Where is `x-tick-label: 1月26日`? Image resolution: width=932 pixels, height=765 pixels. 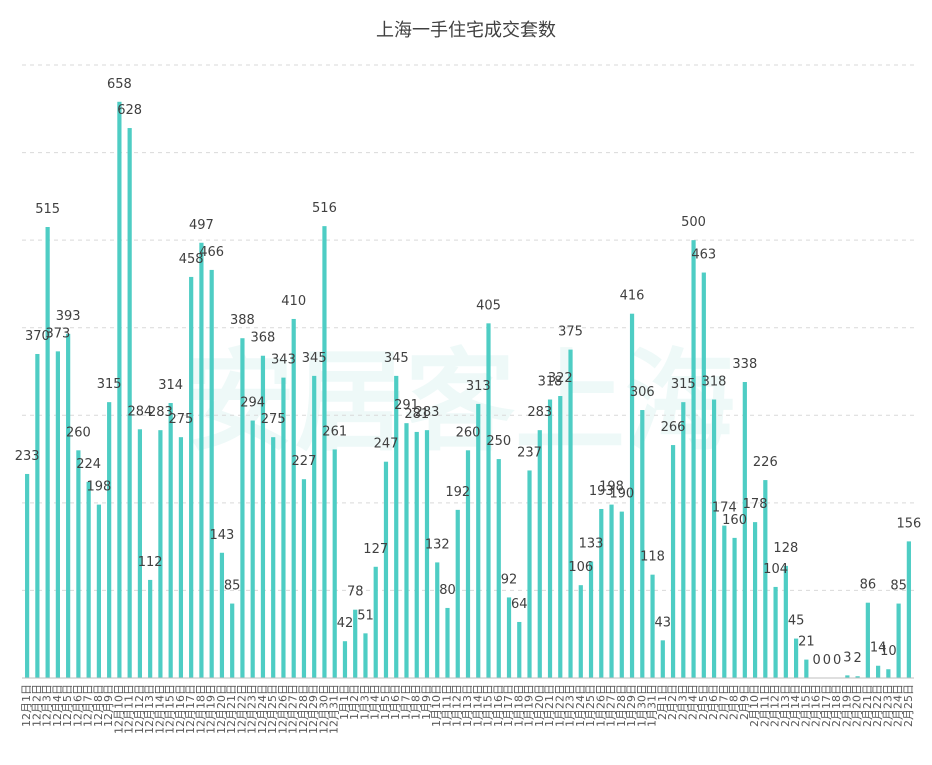 x-tick-label: 1月26日 is located at coordinates (600, 705).